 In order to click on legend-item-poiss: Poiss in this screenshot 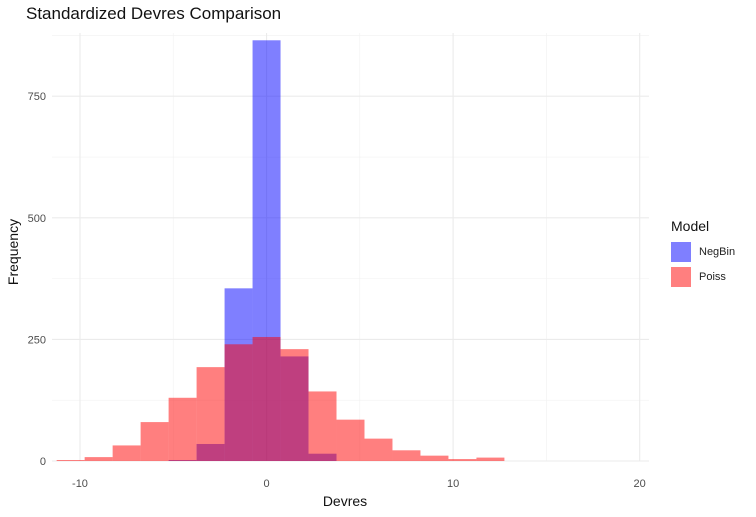, I will do `click(703, 276)`.